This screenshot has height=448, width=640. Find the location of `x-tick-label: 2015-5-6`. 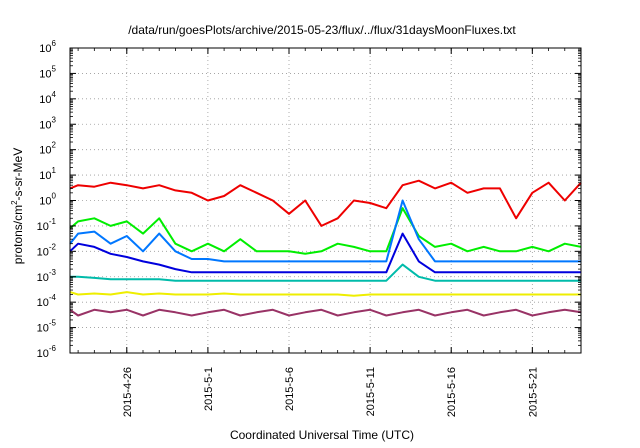

x-tick-label: 2015-5-6 is located at coordinates (290, 389).